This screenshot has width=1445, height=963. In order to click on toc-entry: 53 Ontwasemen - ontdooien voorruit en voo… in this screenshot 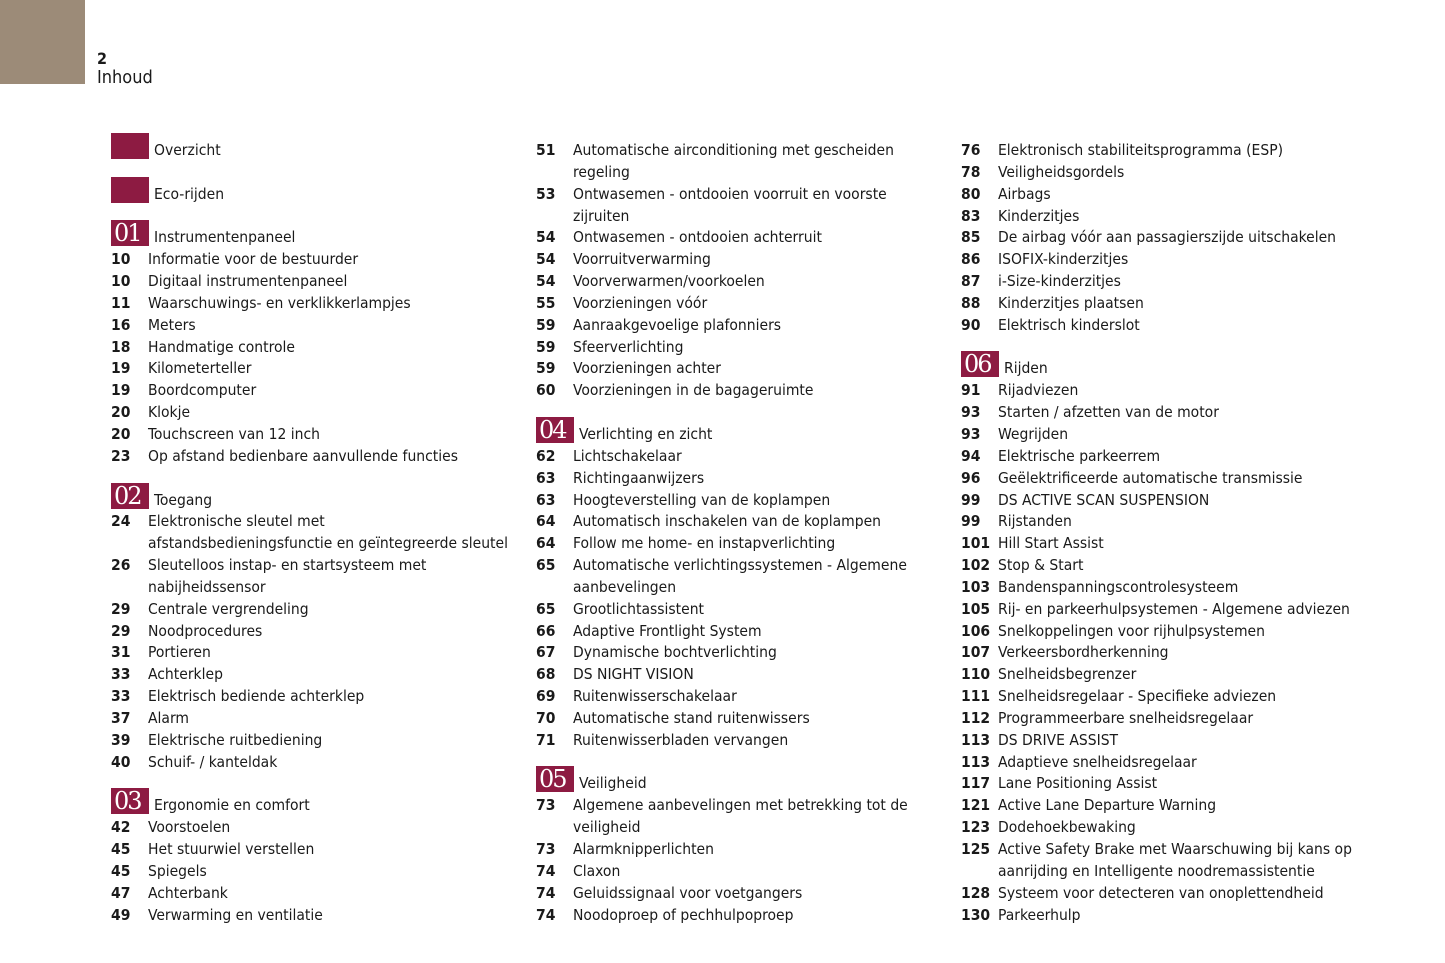, I will do `click(746, 195)`.